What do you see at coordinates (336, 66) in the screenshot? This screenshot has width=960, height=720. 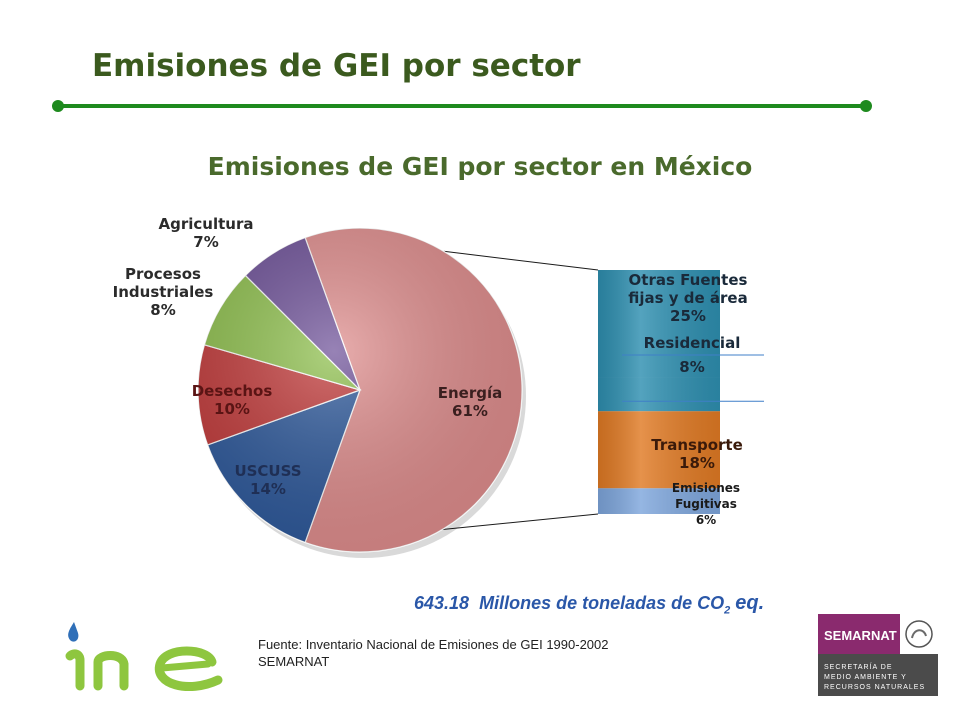 I see `slide-title: Emisiones de GEI por sector` at bounding box center [336, 66].